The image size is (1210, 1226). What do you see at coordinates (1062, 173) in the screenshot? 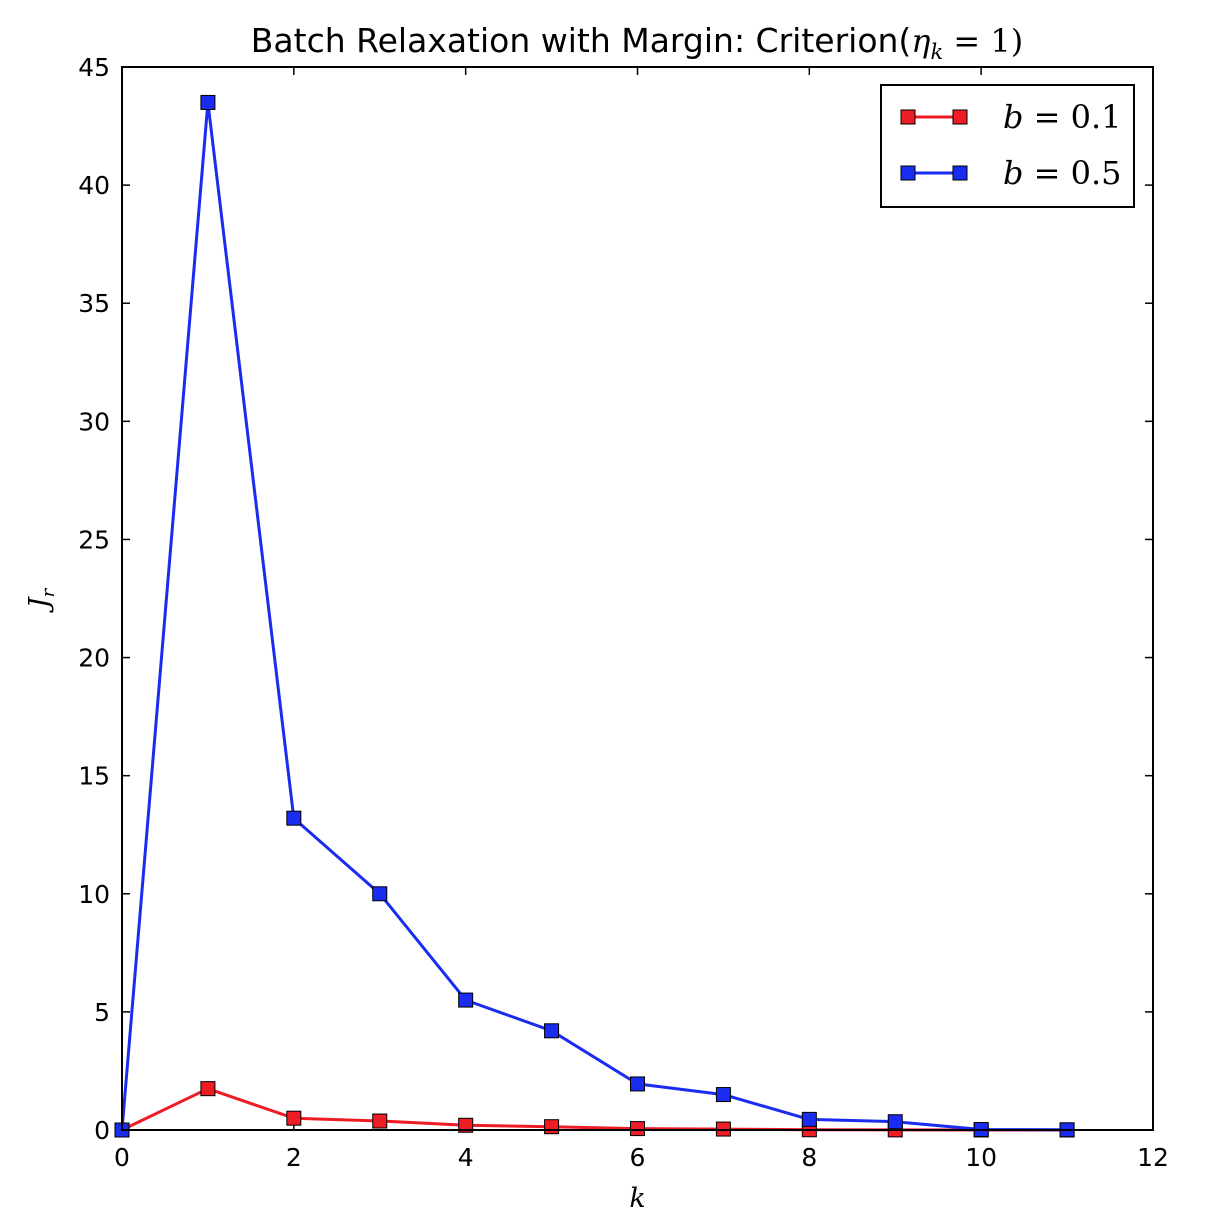
I see `legend-label: b = 0.5` at bounding box center [1062, 173].